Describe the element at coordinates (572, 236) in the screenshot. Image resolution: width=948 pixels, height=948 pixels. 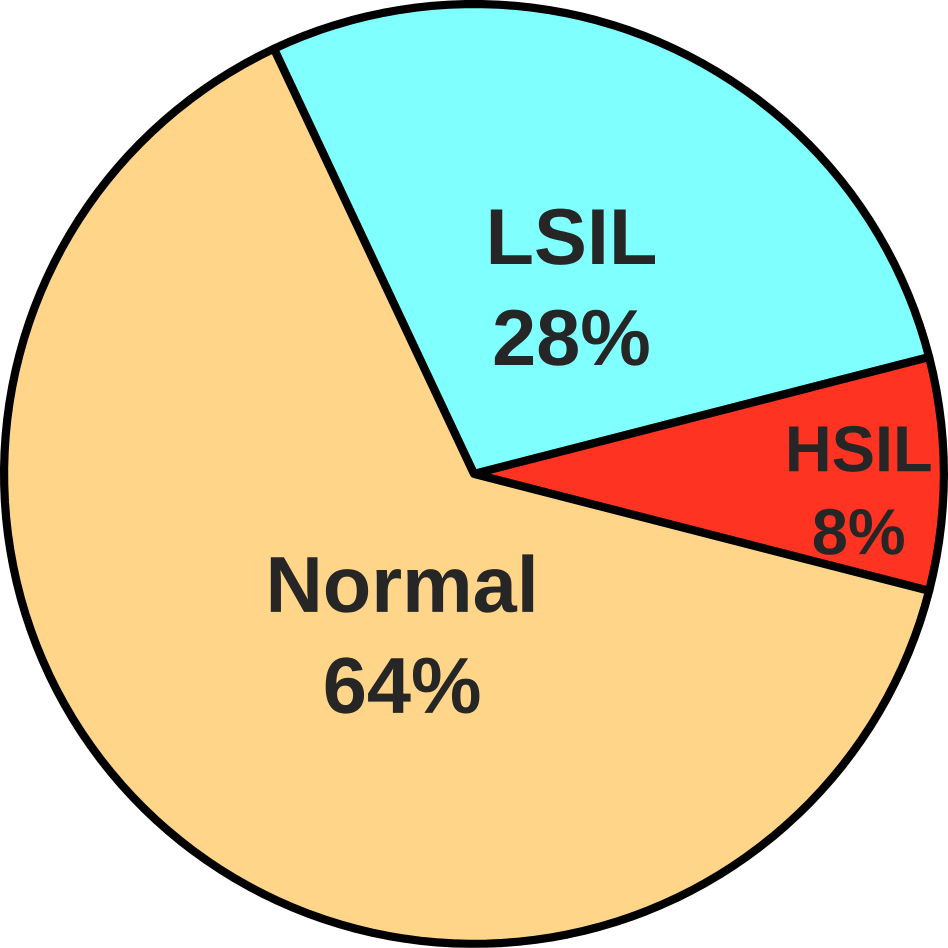
I see `slice-label: LSIL` at that location.